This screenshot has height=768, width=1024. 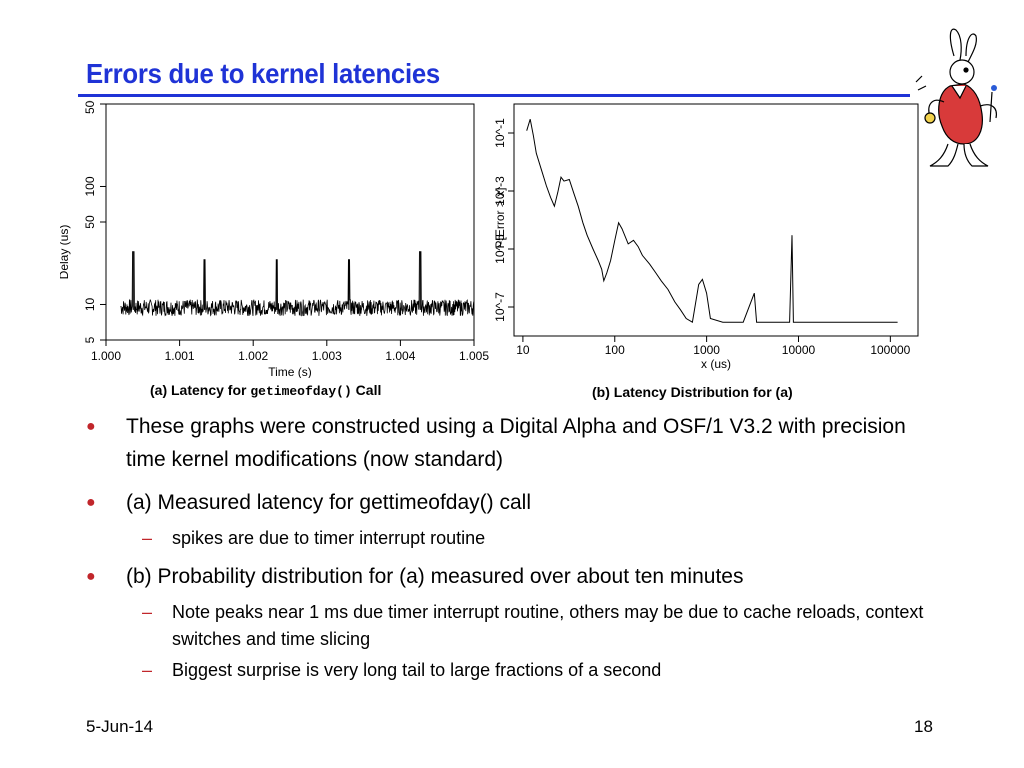 I want to click on x-tick-label: 1.004, so click(x=400, y=356).